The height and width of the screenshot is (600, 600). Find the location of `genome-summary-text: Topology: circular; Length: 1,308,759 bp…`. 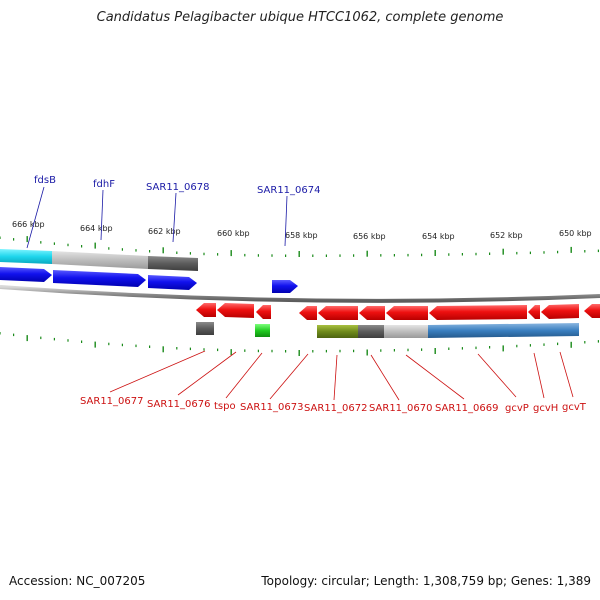

genome-summary-text: Topology: circular; Length: 1,308,759 bp… is located at coordinates (426, 581).